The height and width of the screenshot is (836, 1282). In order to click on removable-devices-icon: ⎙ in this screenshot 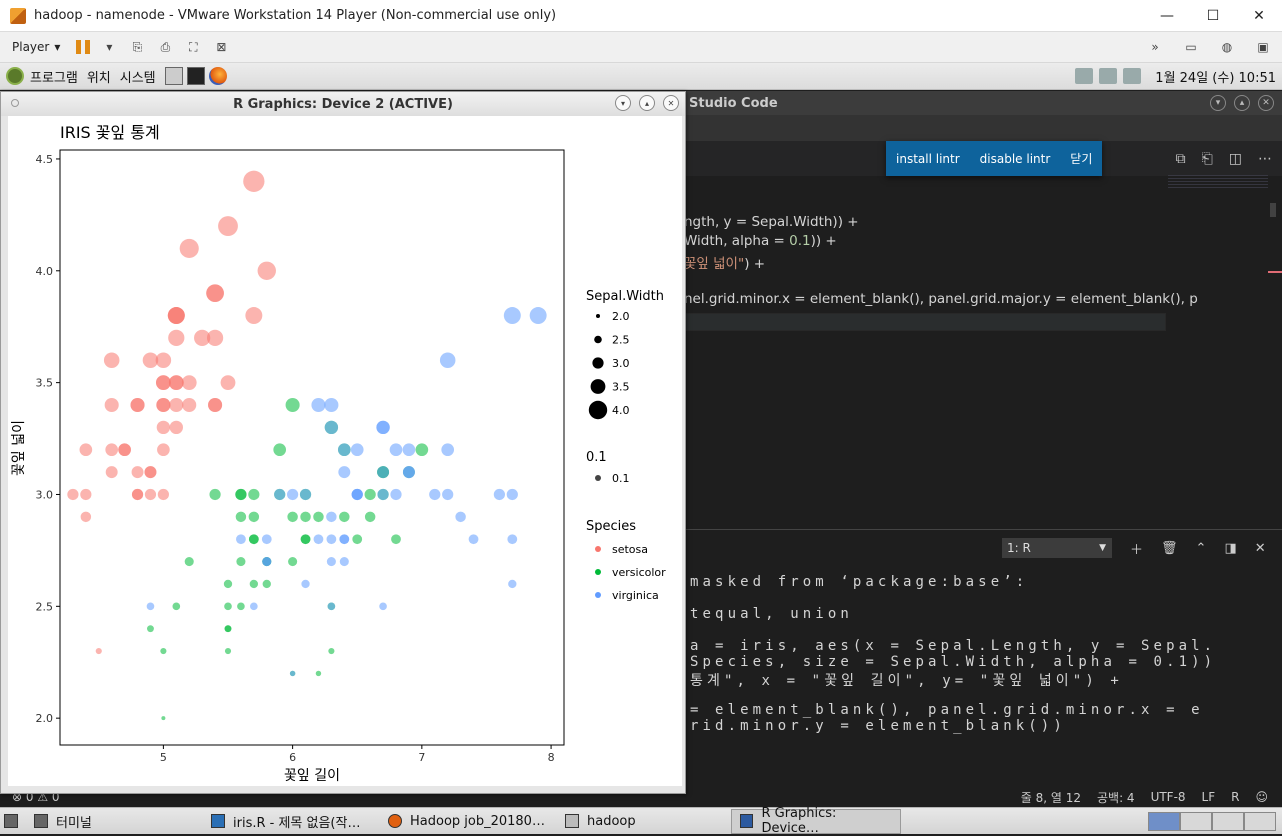, I will do `click(165, 46)`.